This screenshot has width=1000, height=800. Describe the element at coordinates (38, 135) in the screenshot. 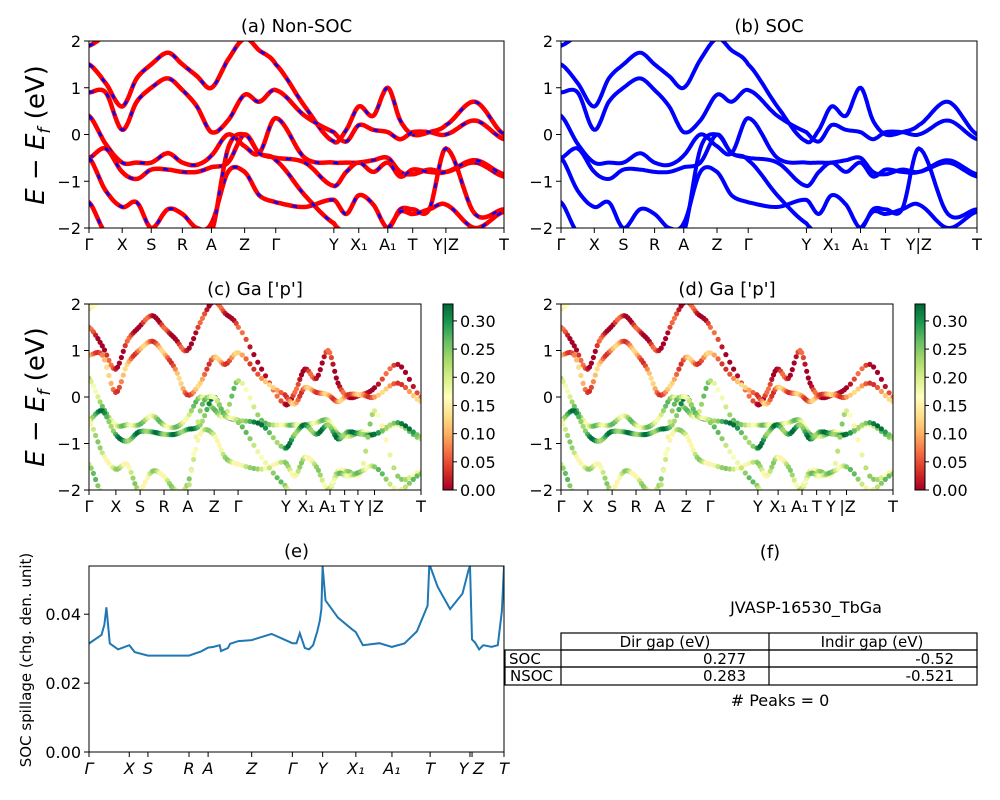

I see `ylabel-top: E − Ef (eV)` at that location.